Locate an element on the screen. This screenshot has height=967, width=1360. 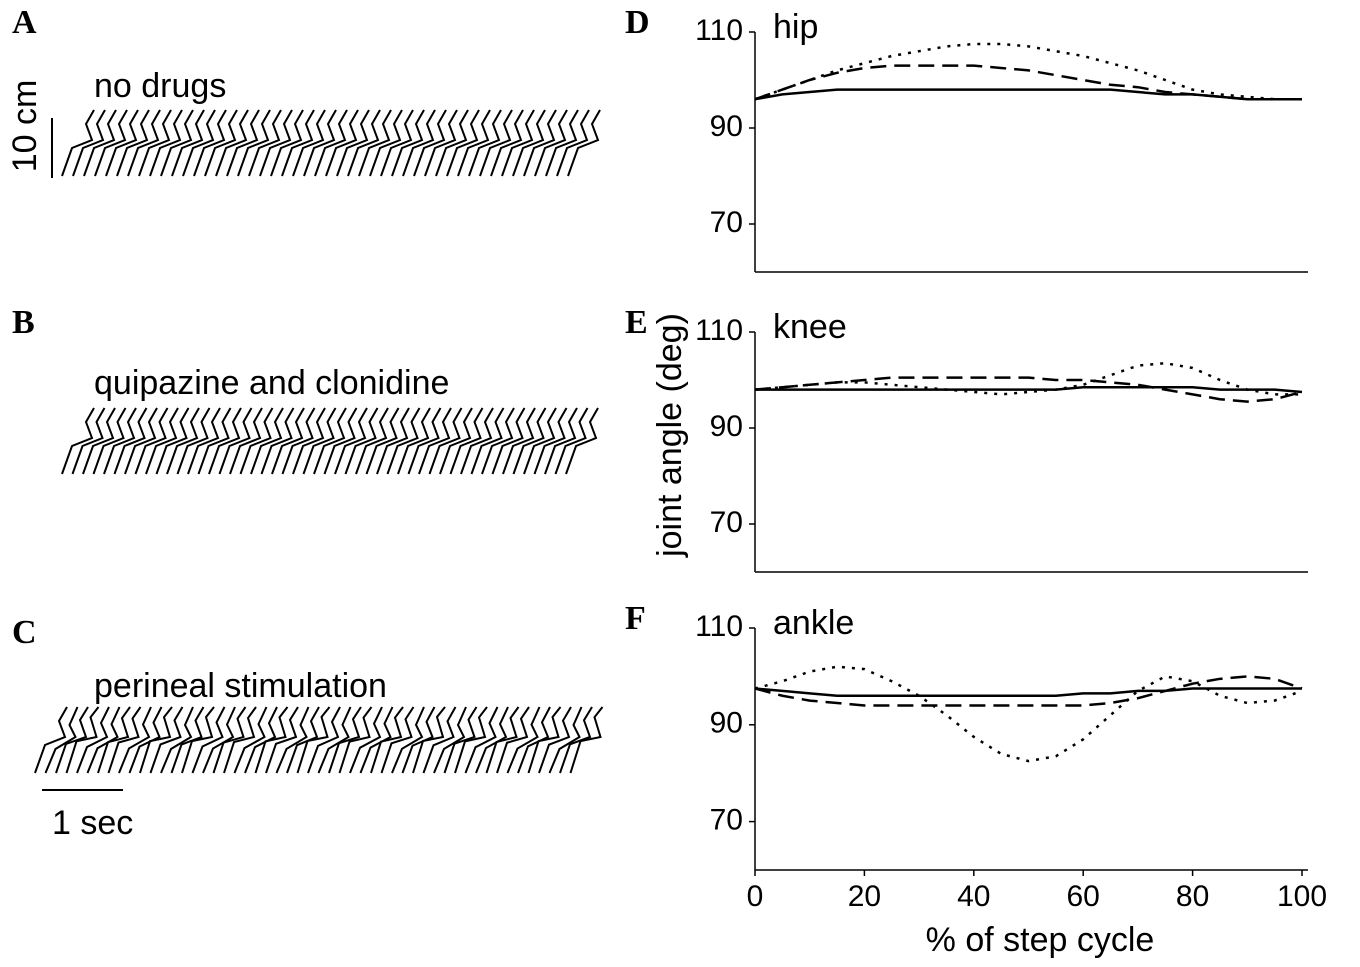
panel-title: ankle is located at coordinates (813, 623).